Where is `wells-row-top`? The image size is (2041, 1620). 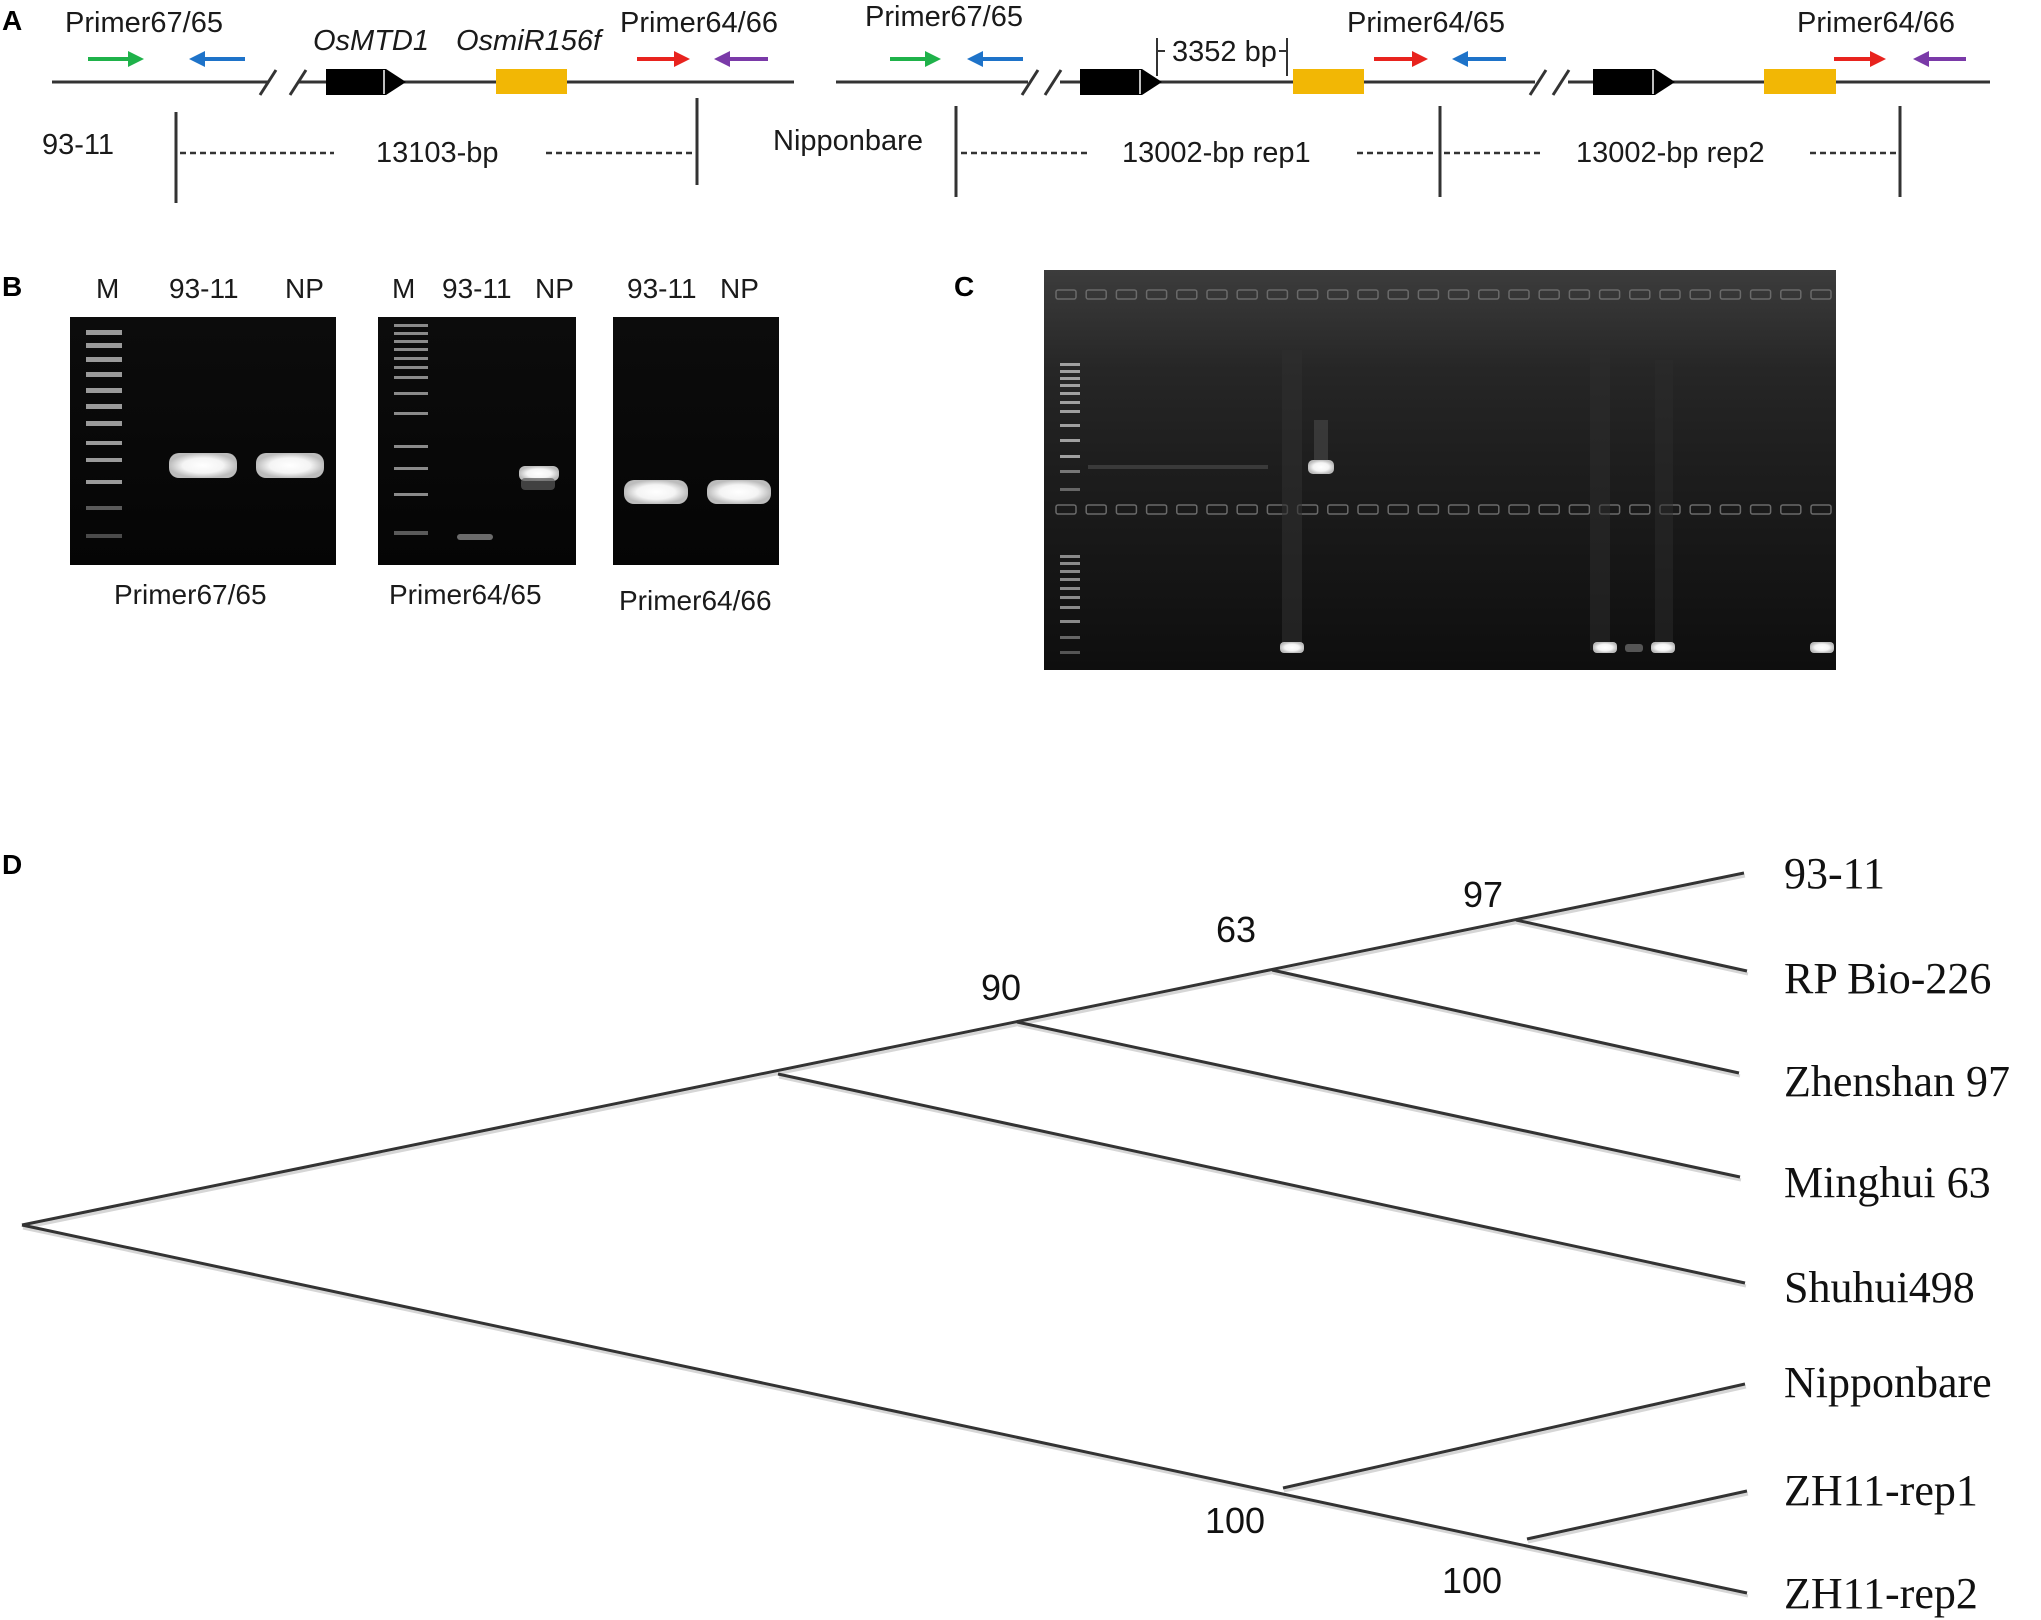
wells-row-top is located at coordinates (1443, 294).